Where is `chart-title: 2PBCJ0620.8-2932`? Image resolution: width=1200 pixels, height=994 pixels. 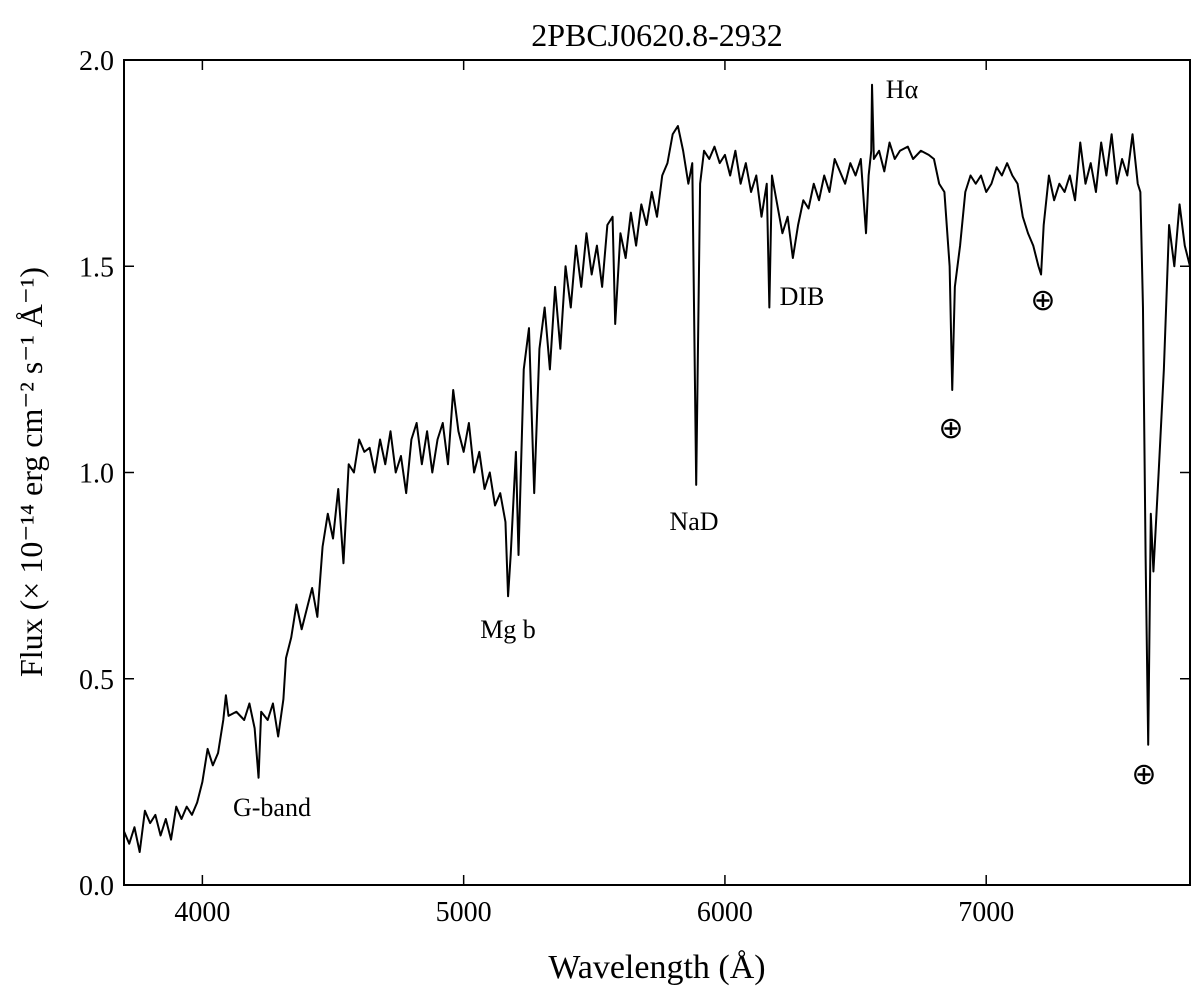 chart-title: 2PBCJ0620.8-2932 is located at coordinates (657, 35).